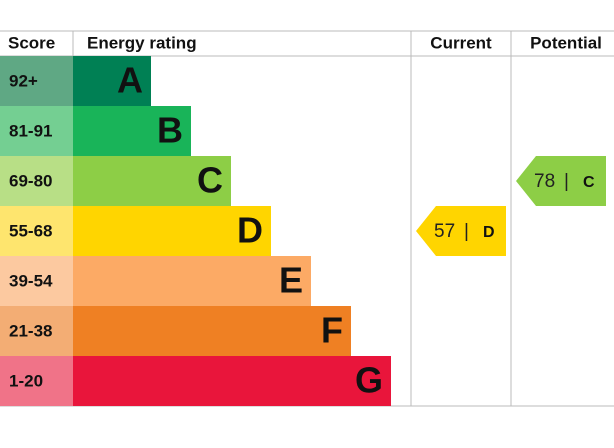 This screenshot has width=614, height=448. Describe the element at coordinates (30, 180) in the screenshot. I see `score-label: 69-80` at that location.